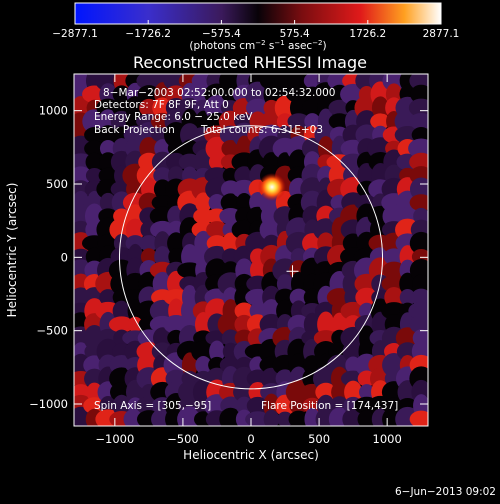 The height and width of the screenshot is (504, 500). Describe the element at coordinates (292, 271) in the screenshot. I see `spin-axis-marker` at that location.